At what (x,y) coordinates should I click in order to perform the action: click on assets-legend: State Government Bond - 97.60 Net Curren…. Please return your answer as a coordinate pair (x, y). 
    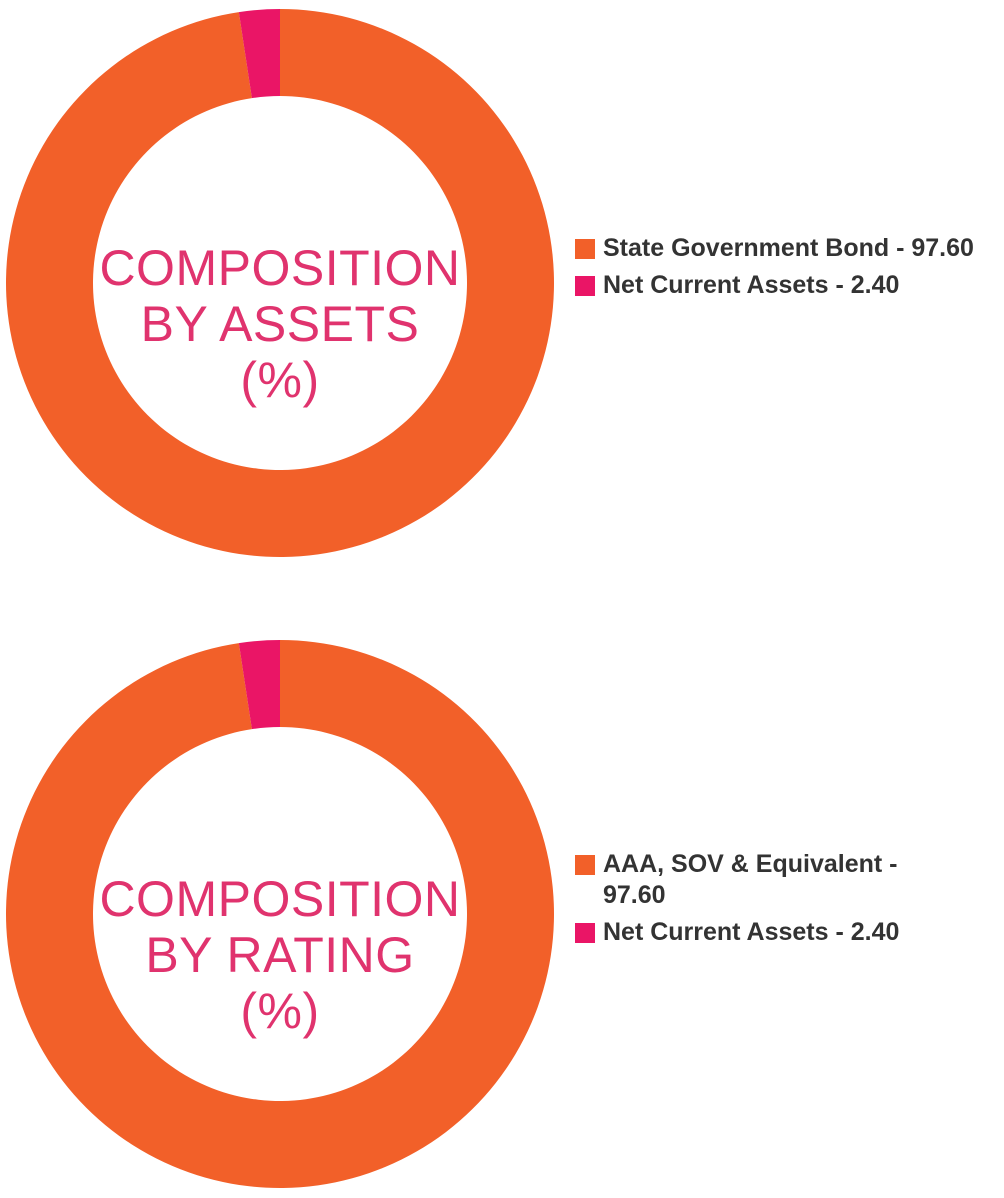
    Looking at the image, I should click on (787, 270).